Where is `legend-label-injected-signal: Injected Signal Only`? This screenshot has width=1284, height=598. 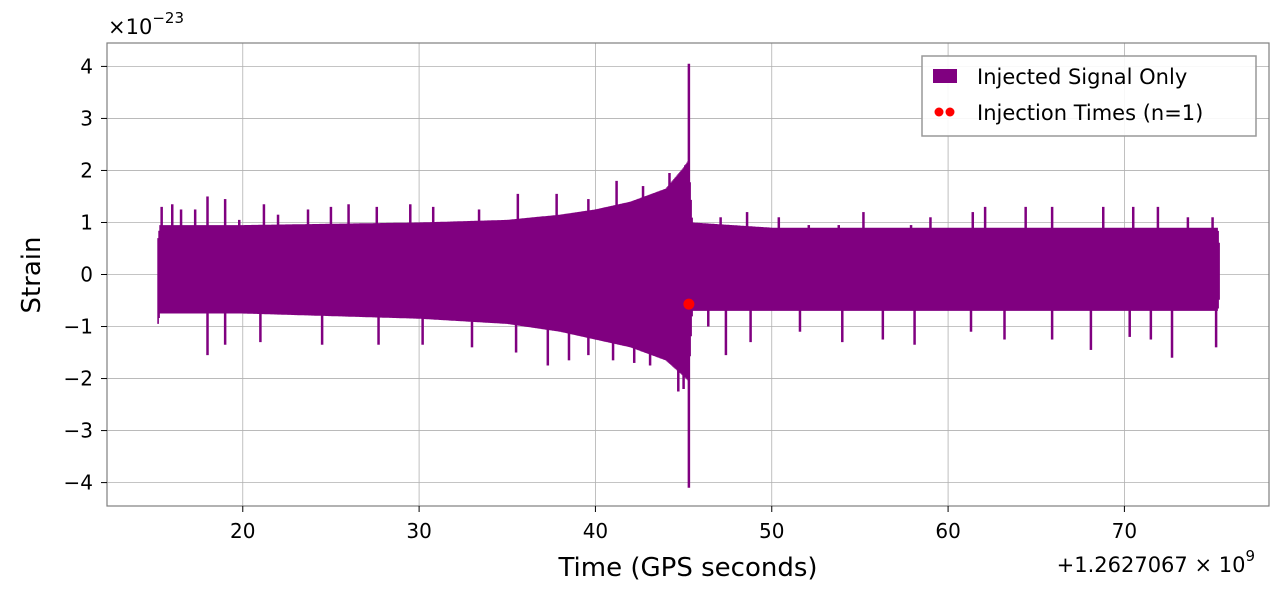 legend-label-injected-signal: Injected Signal Only is located at coordinates (1082, 77).